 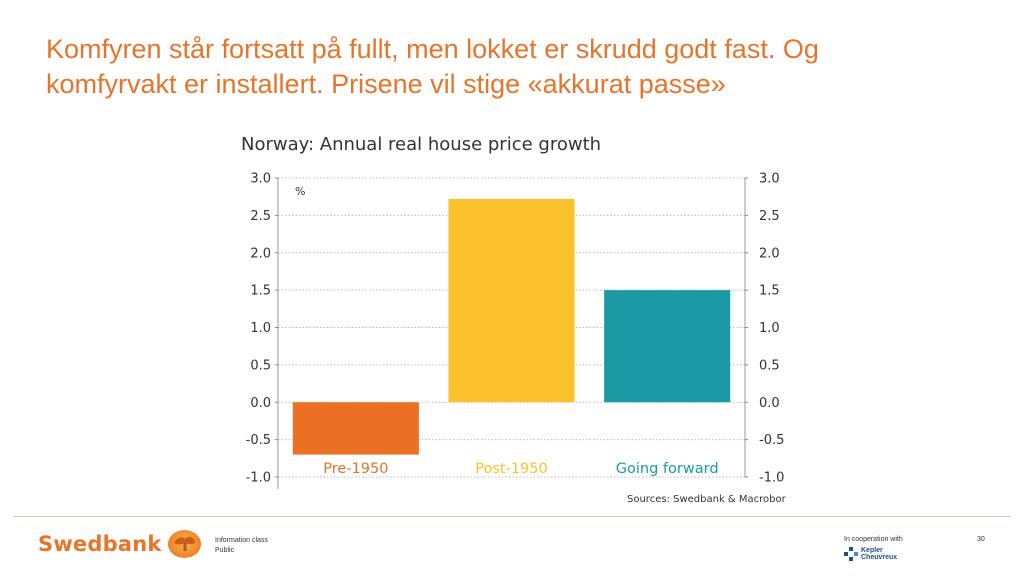 I want to click on oak-tree-icon, so click(x=184, y=544).